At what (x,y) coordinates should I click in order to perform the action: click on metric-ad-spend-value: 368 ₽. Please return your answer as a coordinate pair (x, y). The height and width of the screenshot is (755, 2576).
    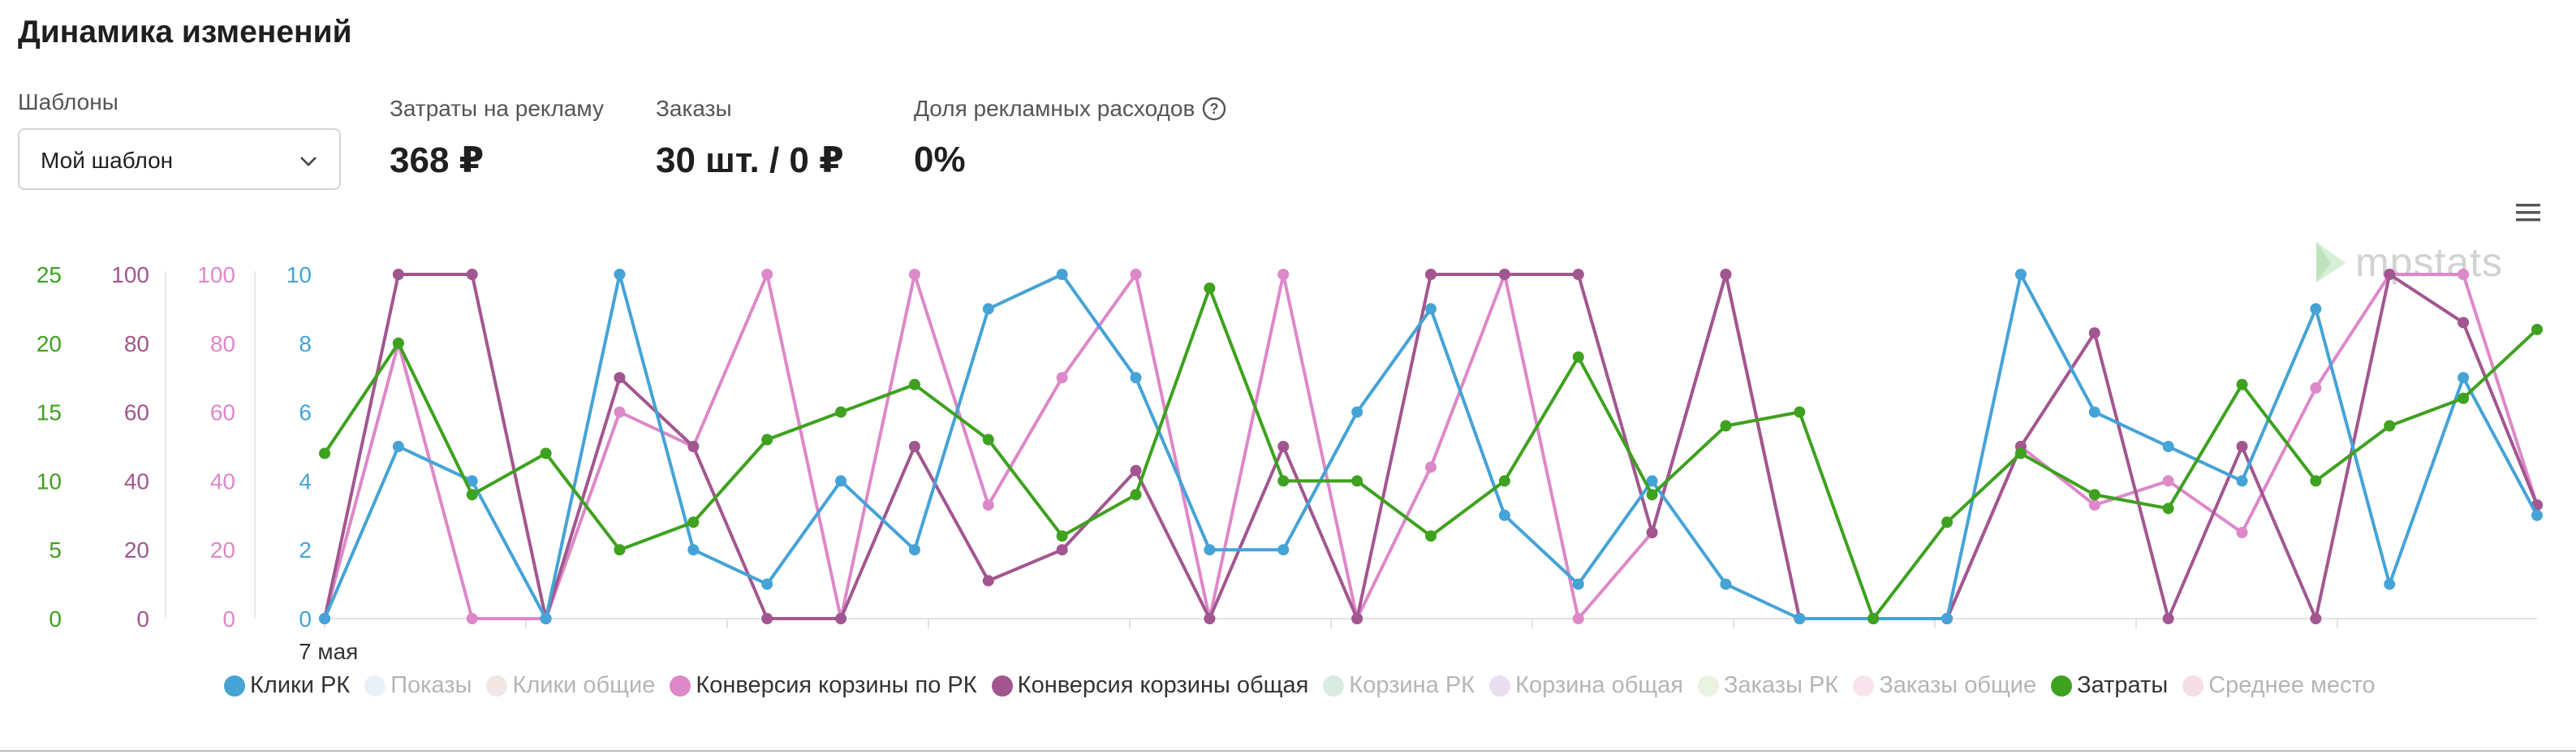
    Looking at the image, I should click on (437, 160).